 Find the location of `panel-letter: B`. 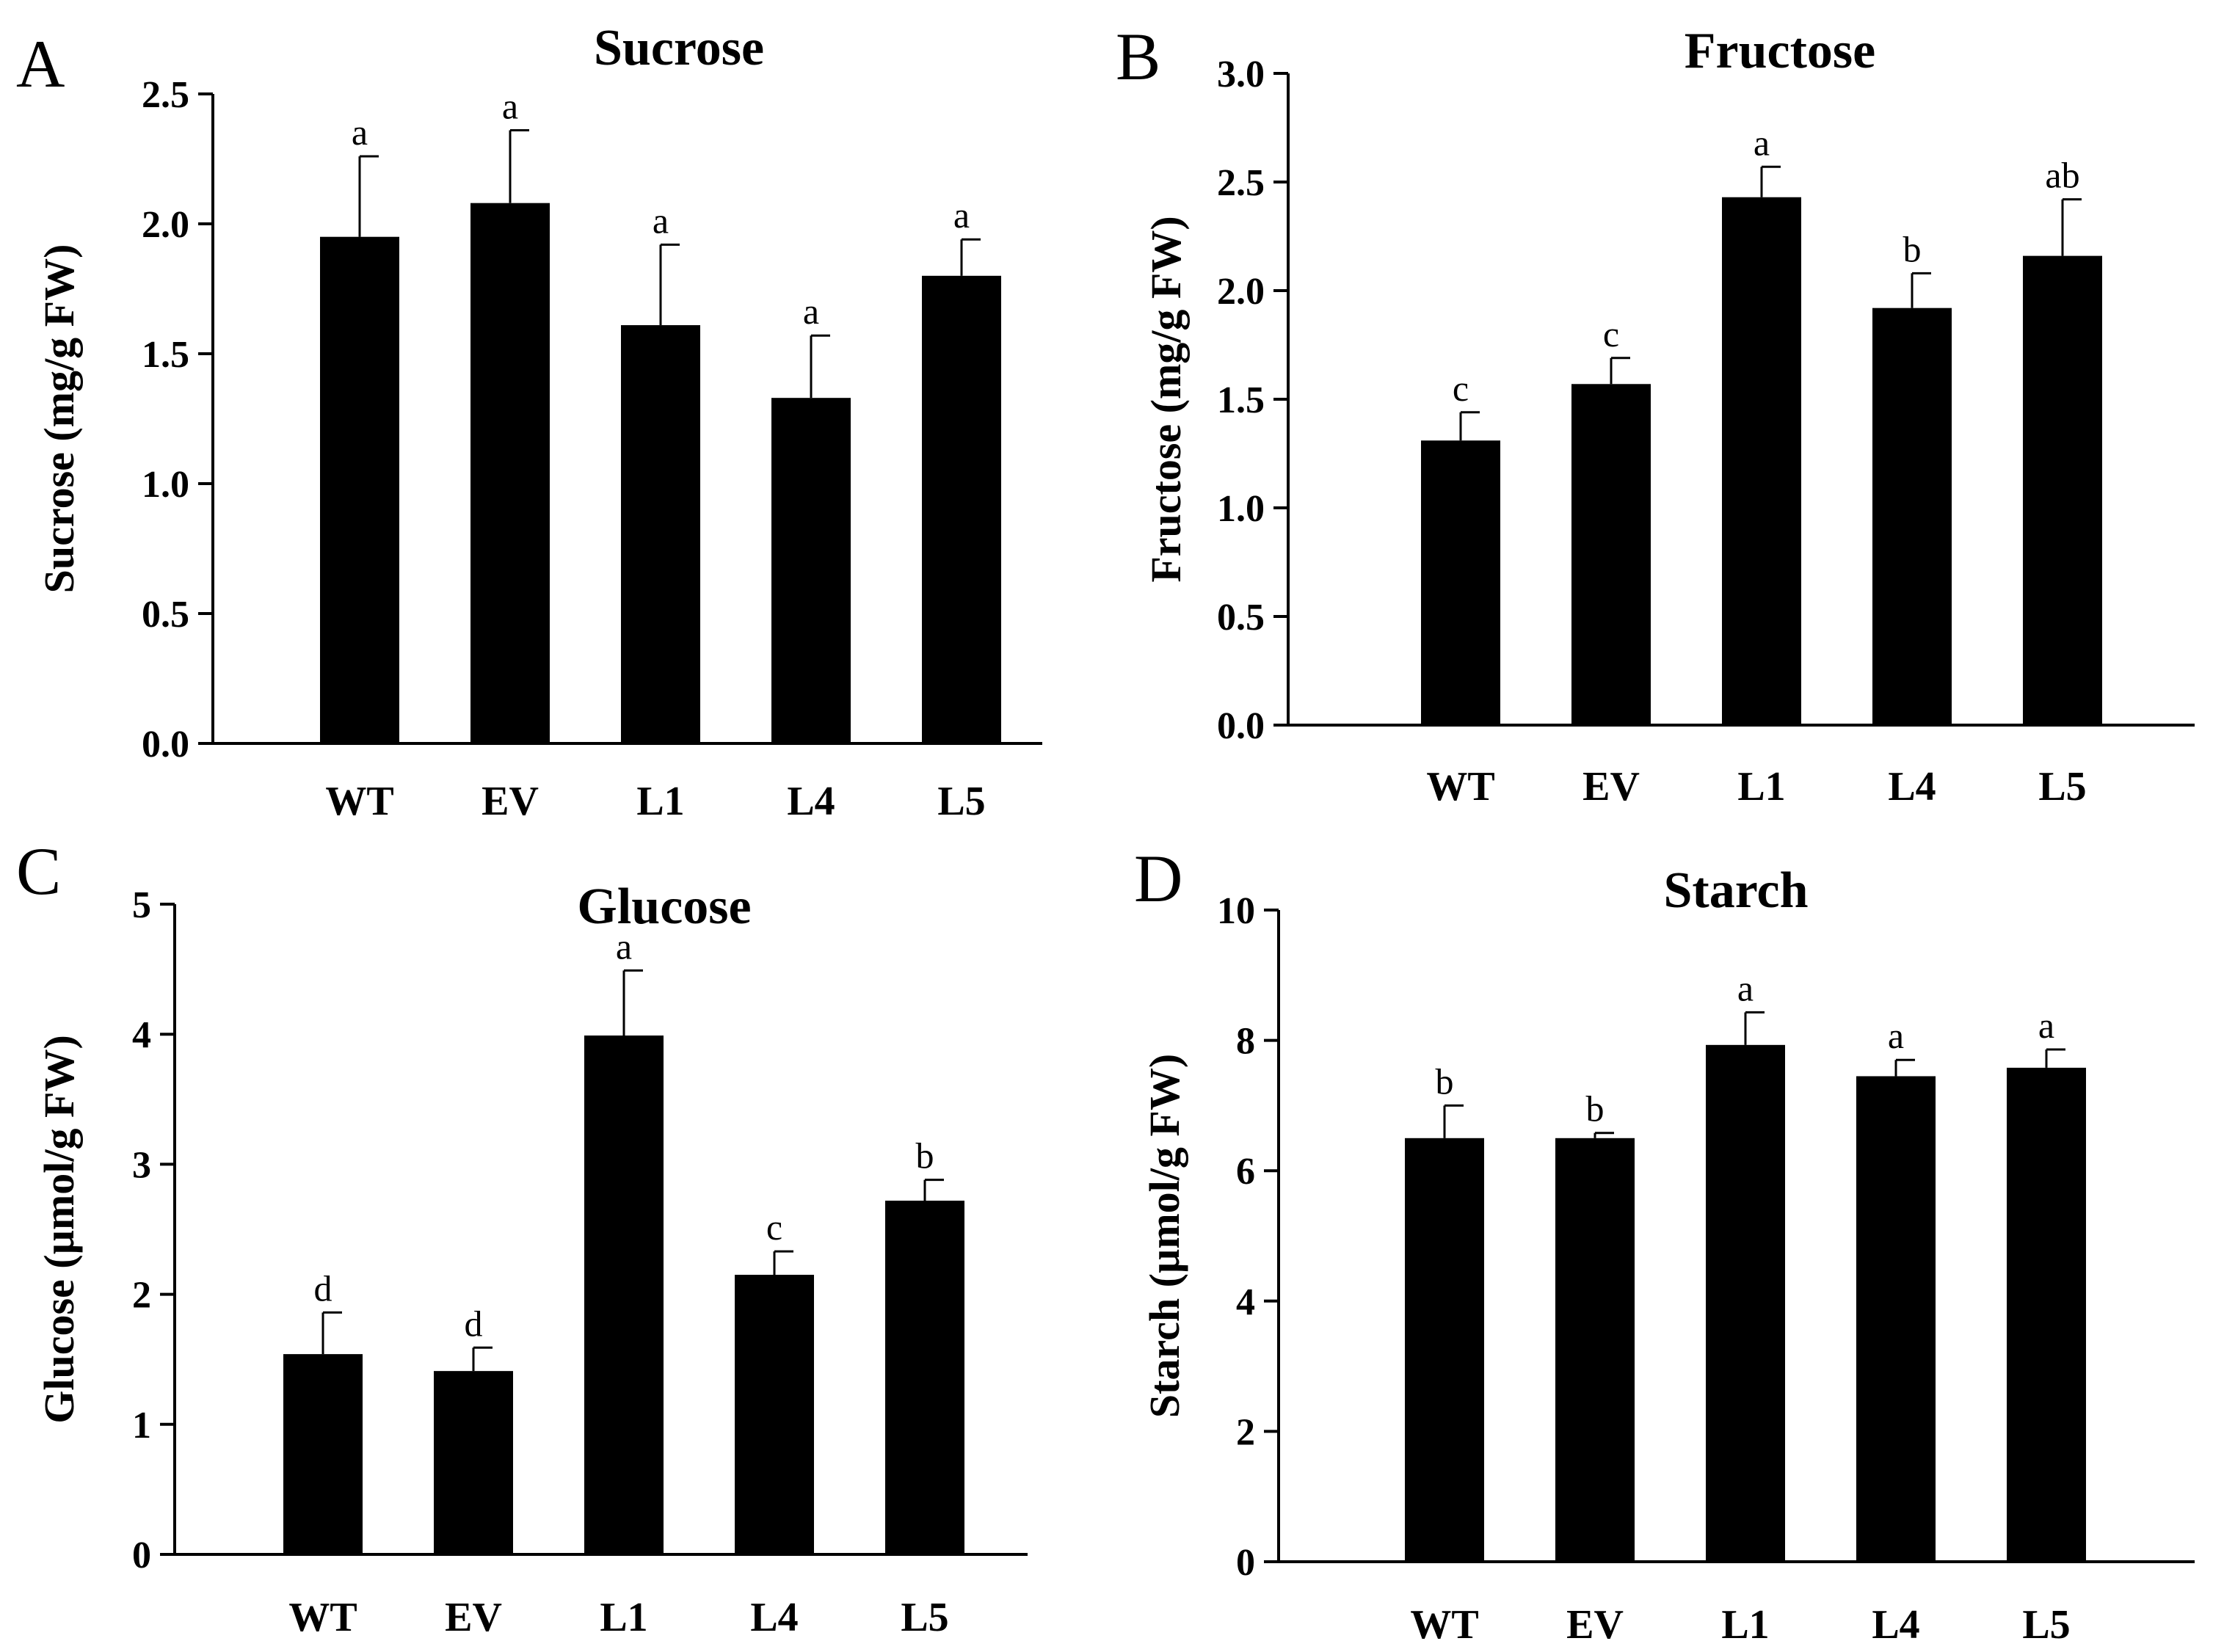

panel-letter: B is located at coordinates (1138, 56).